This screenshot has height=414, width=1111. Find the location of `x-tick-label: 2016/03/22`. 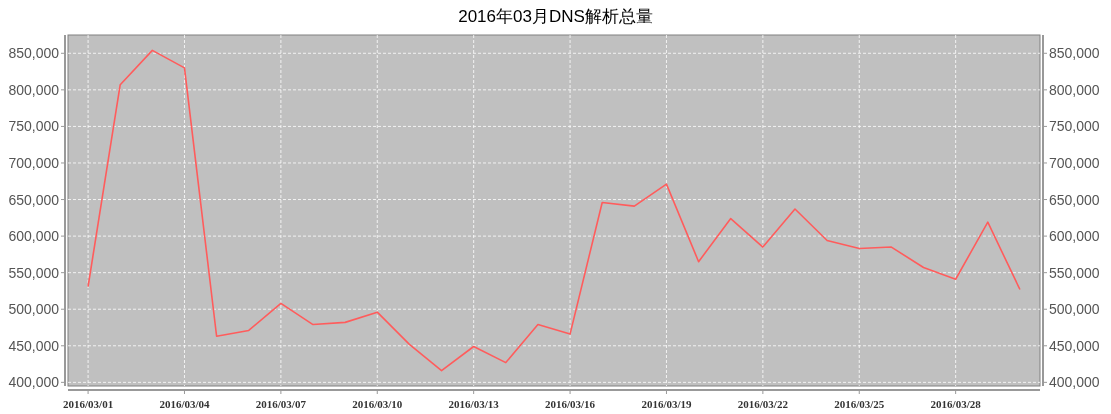

x-tick-label: 2016/03/22 is located at coordinates (763, 404).